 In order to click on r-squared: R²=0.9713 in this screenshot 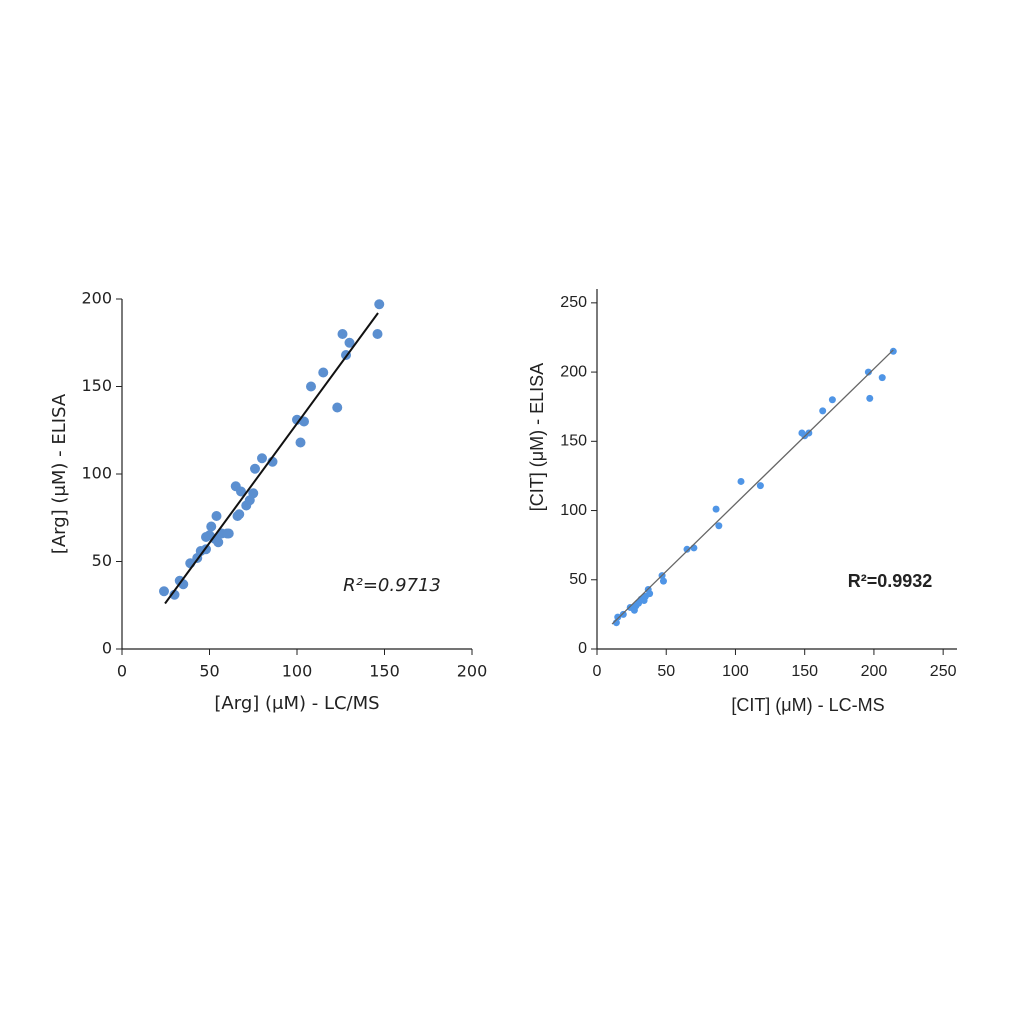, I will do `click(392, 585)`.